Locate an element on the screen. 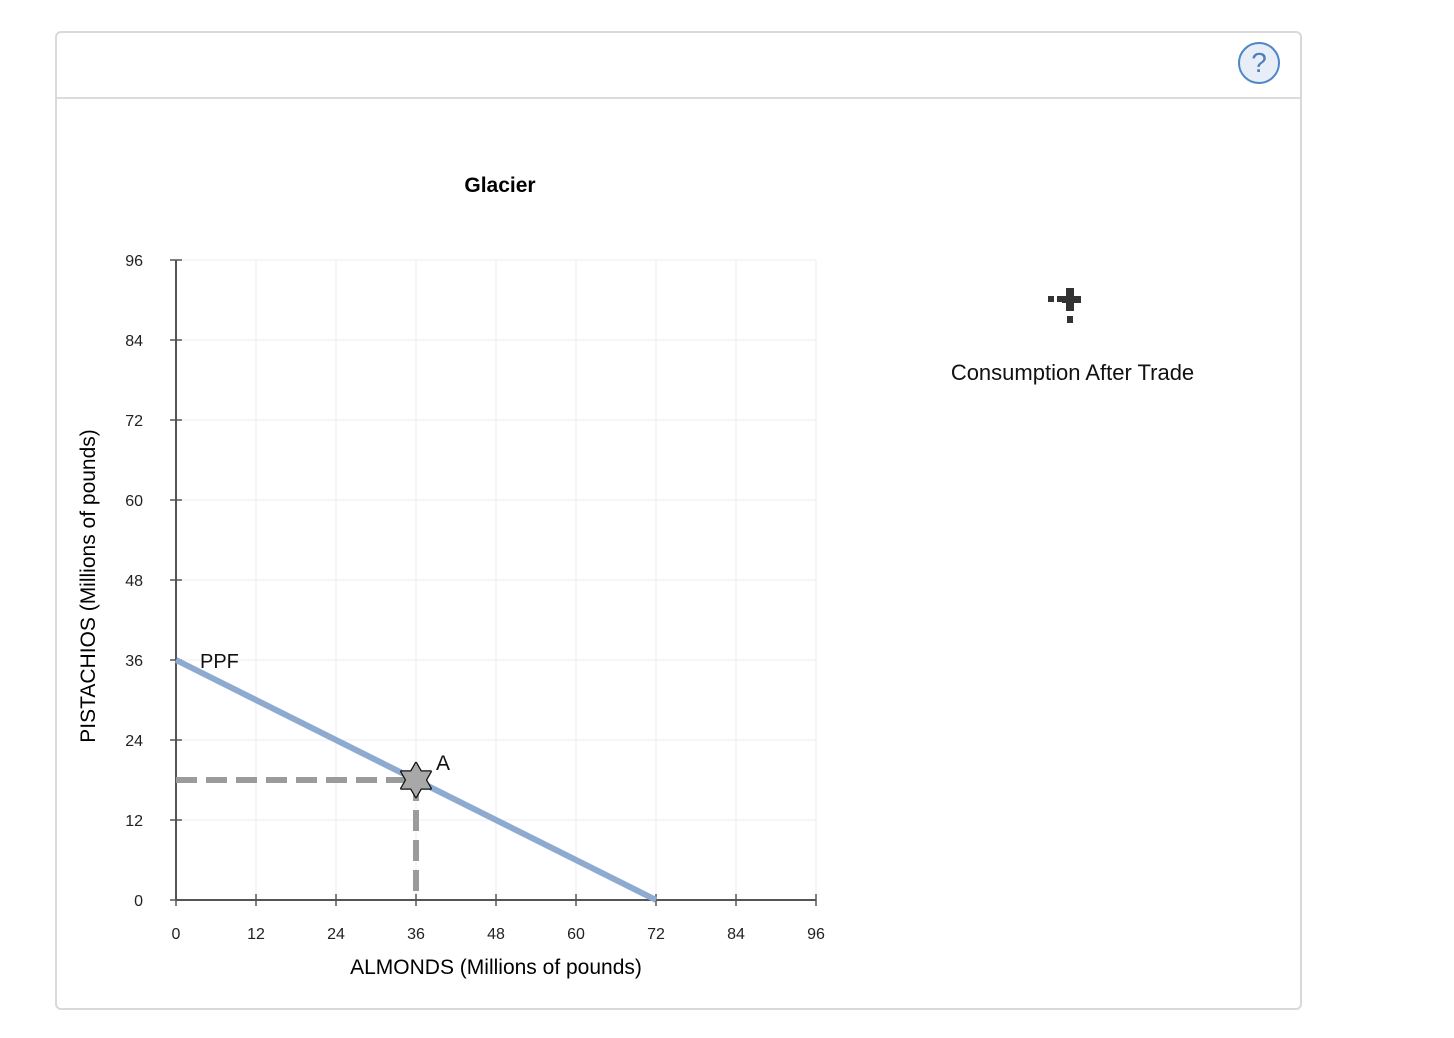 The image size is (1454, 1038). x-axis-label: ALMONDS (Millions of pounds) is located at coordinates (496, 967).